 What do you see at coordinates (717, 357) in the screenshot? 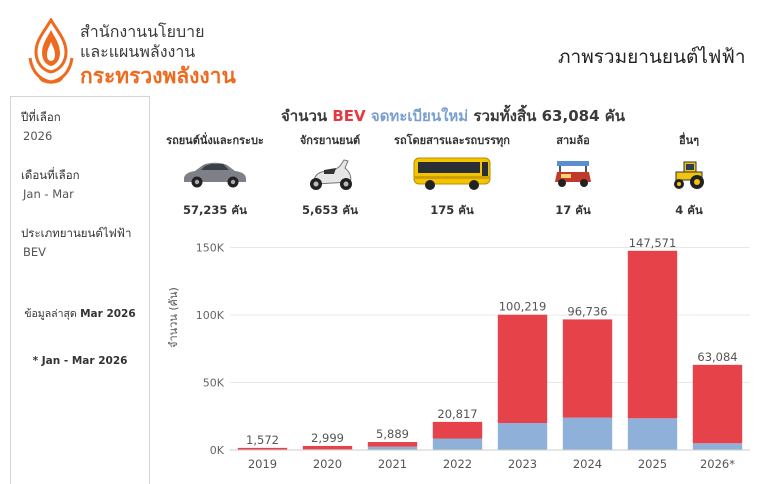
I see `bar-total-label: 63,084` at bounding box center [717, 357].